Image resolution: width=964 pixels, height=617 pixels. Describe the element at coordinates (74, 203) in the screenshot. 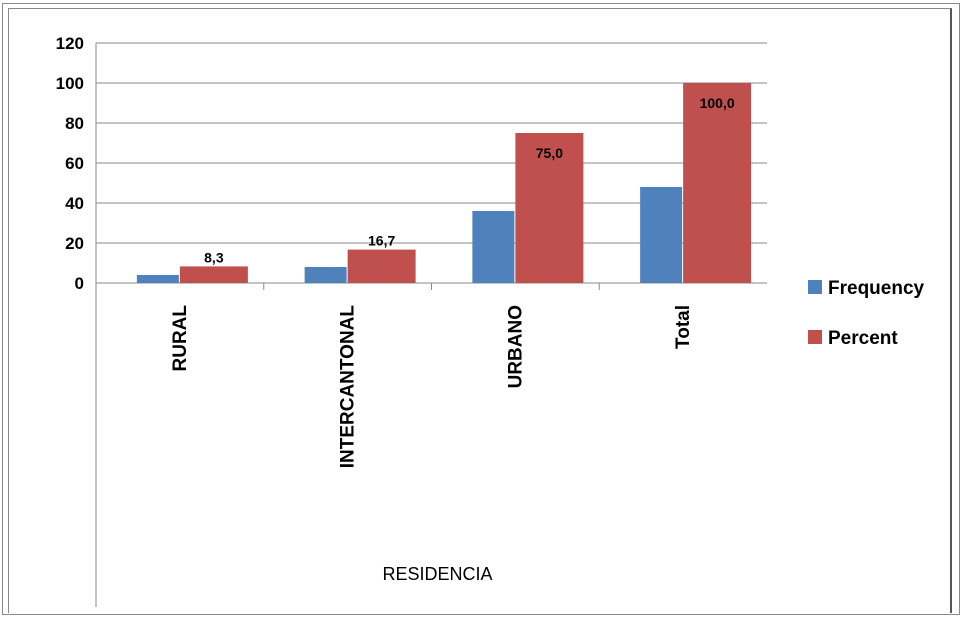

I see `y-tick-label: 40` at that location.